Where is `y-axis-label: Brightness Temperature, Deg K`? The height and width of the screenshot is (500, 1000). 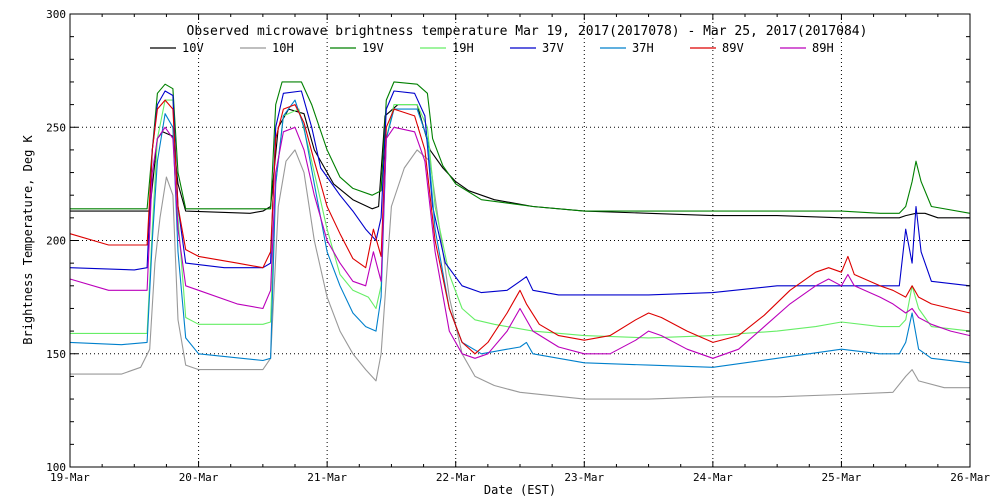 y-axis-label: Brightness Temperature, Deg K is located at coordinates (28, 239).